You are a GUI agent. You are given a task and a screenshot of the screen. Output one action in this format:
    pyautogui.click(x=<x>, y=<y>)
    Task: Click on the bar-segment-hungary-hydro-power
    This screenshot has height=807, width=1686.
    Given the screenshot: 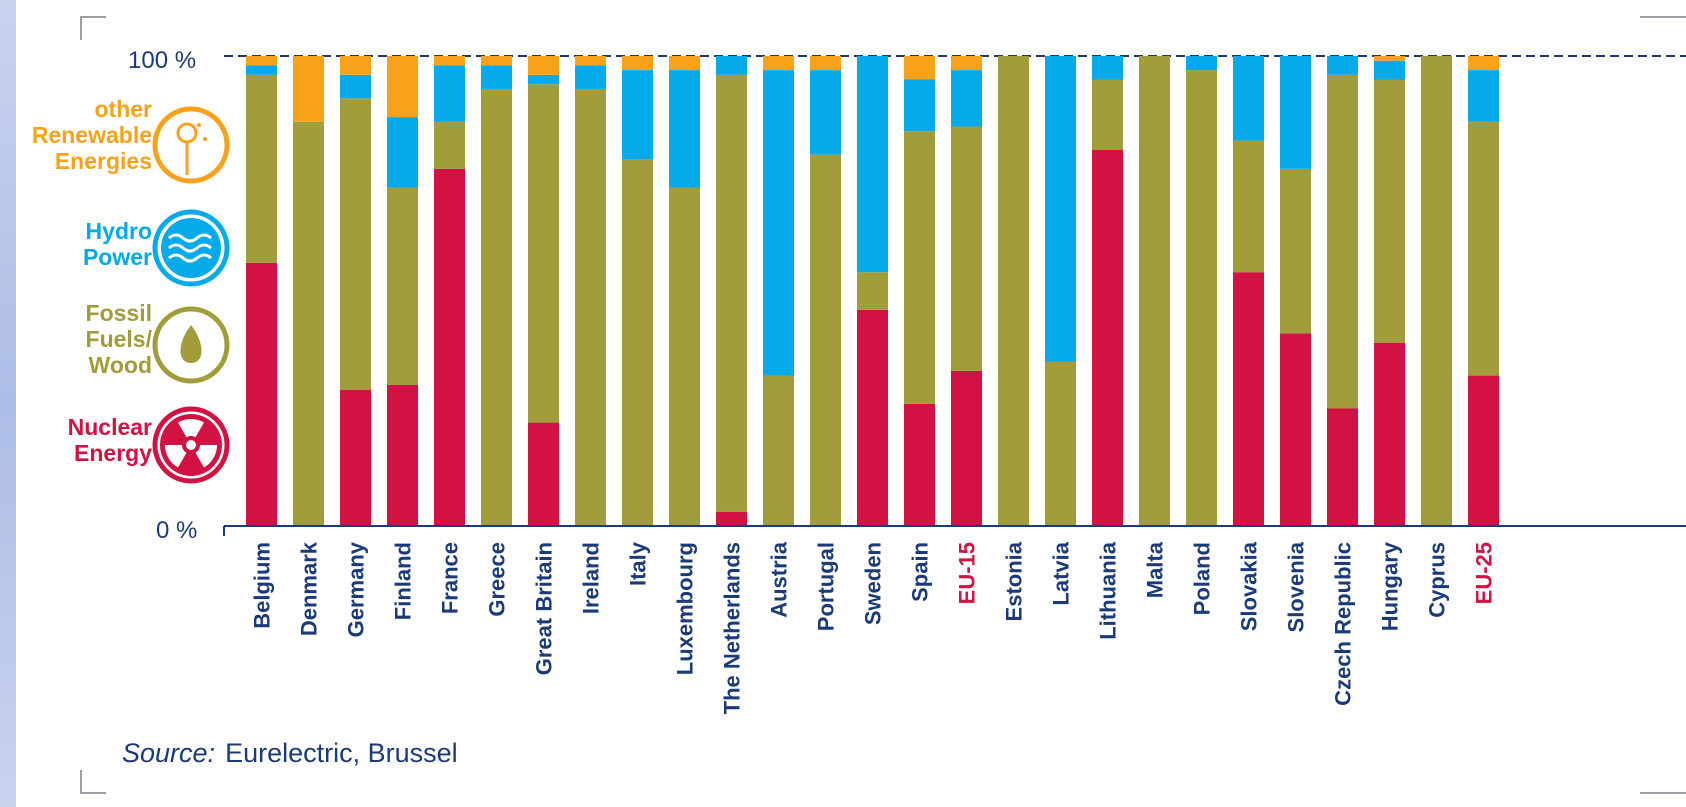 What is the action you would take?
    pyautogui.click(x=1389, y=70)
    